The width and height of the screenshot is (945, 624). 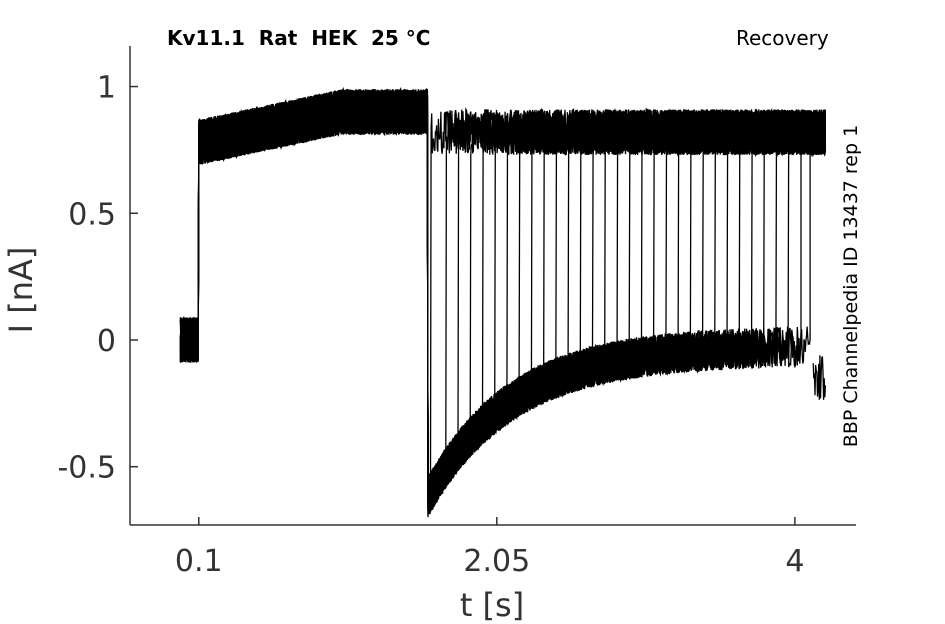 What do you see at coordinates (492, 605) in the screenshot?
I see `x-axis-label: t [s]` at bounding box center [492, 605].